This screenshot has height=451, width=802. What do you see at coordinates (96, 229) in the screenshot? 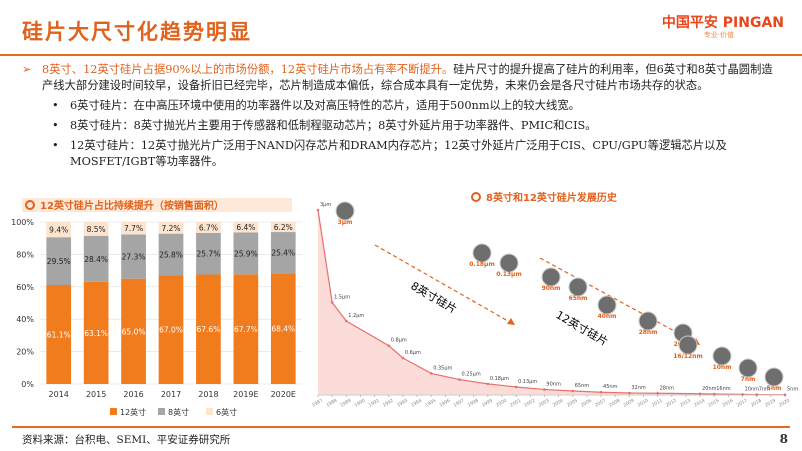
I see `value-label: 8.5%` at bounding box center [96, 229].